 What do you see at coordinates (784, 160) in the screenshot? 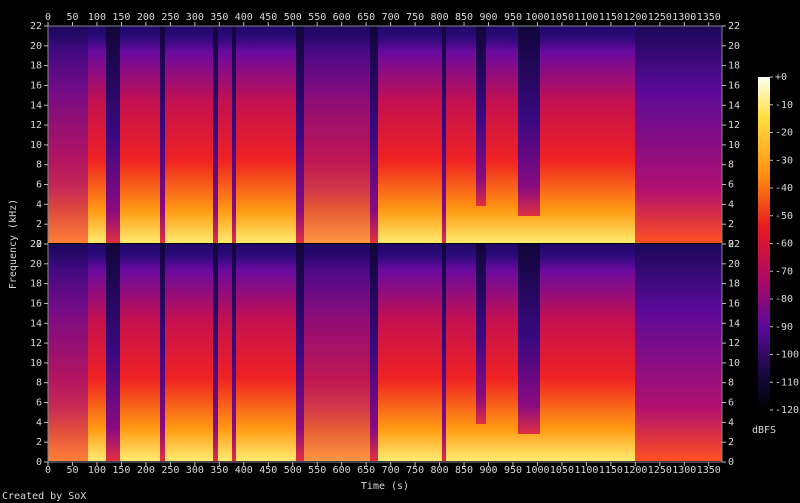
I see `colorbar-tick-label: -30` at bounding box center [784, 160].